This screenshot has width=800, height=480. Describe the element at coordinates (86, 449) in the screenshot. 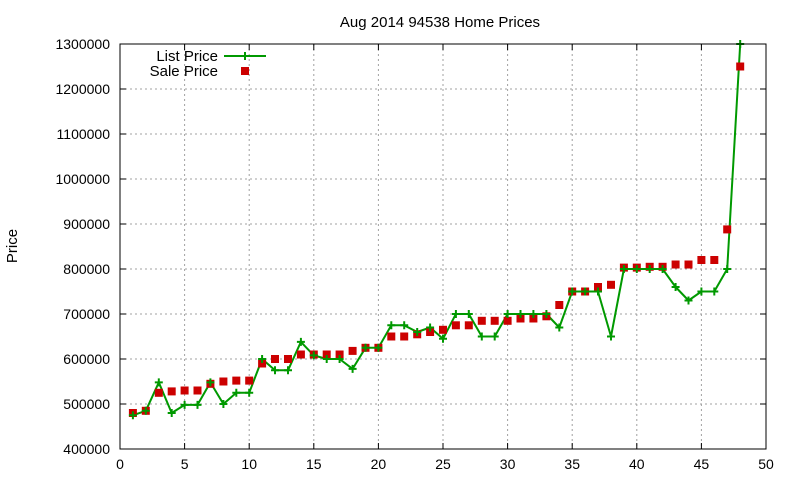

I see `y-tick-label: 400000` at that location.